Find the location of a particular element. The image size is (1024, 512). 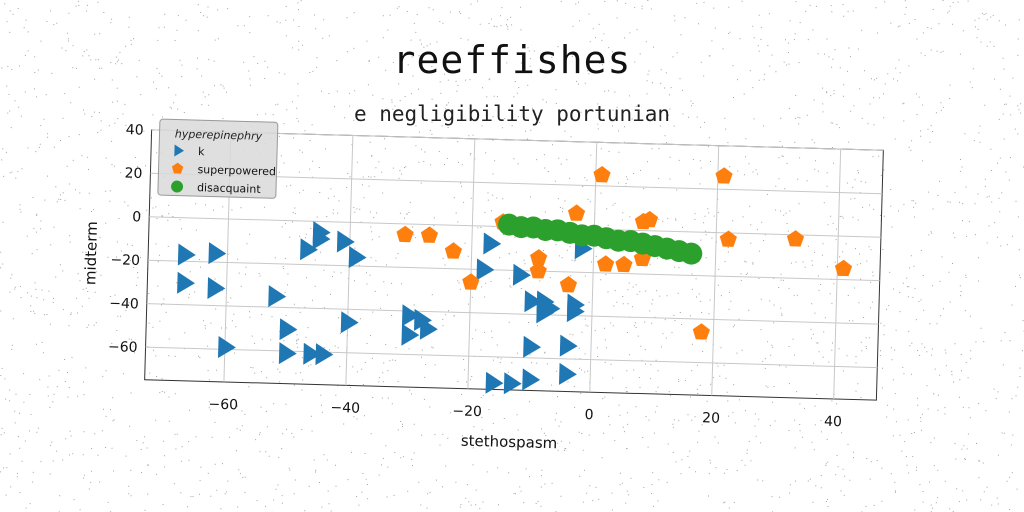

y-tick-label: −20 is located at coordinates (125, 260).